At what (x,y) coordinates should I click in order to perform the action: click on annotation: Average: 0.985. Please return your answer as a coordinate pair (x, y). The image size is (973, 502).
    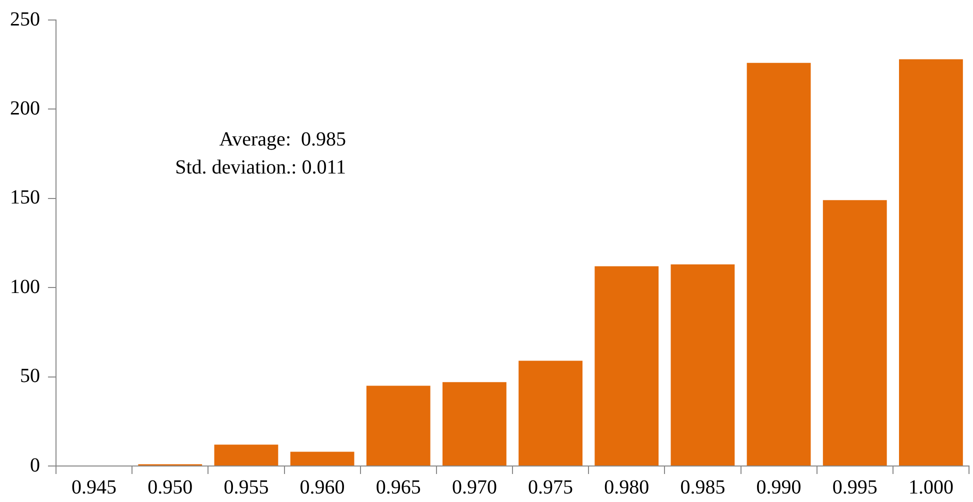
    Looking at the image, I should click on (282, 139).